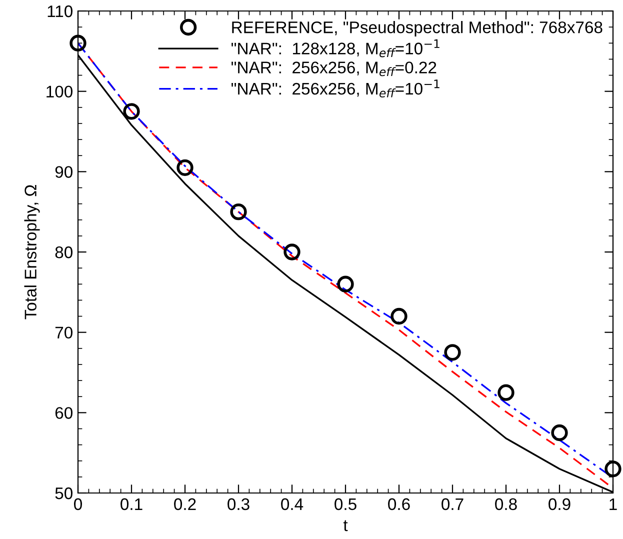  What do you see at coordinates (417, 29) in the screenshot?
I see `legend-label: REFERENCE, "Pseudospectral Method": 768x768` at bounding box center [417, 29].